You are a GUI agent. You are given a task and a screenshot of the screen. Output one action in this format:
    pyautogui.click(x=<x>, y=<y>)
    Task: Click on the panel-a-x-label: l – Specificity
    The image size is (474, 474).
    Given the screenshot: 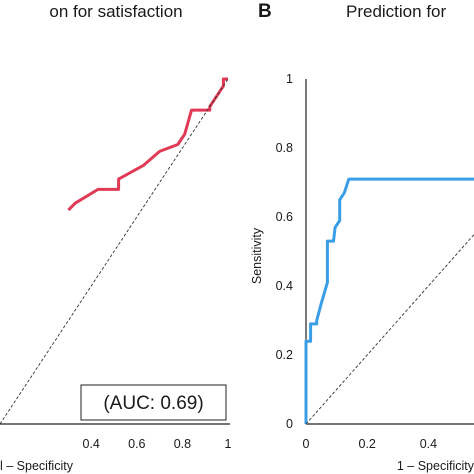 What is the action you would take?
    pyautogui.click(x=37, y=466)
    